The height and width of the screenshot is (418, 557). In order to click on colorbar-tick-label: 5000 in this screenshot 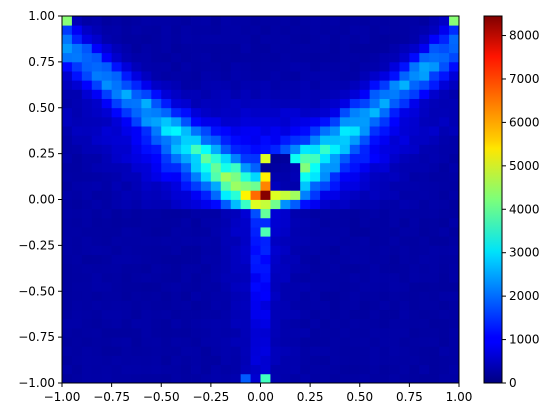, I will do `click(524, 166)`.